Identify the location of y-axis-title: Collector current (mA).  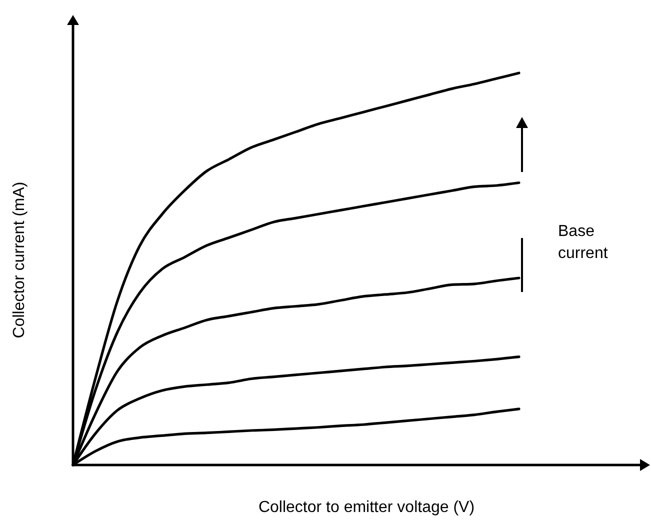
(19, 260).